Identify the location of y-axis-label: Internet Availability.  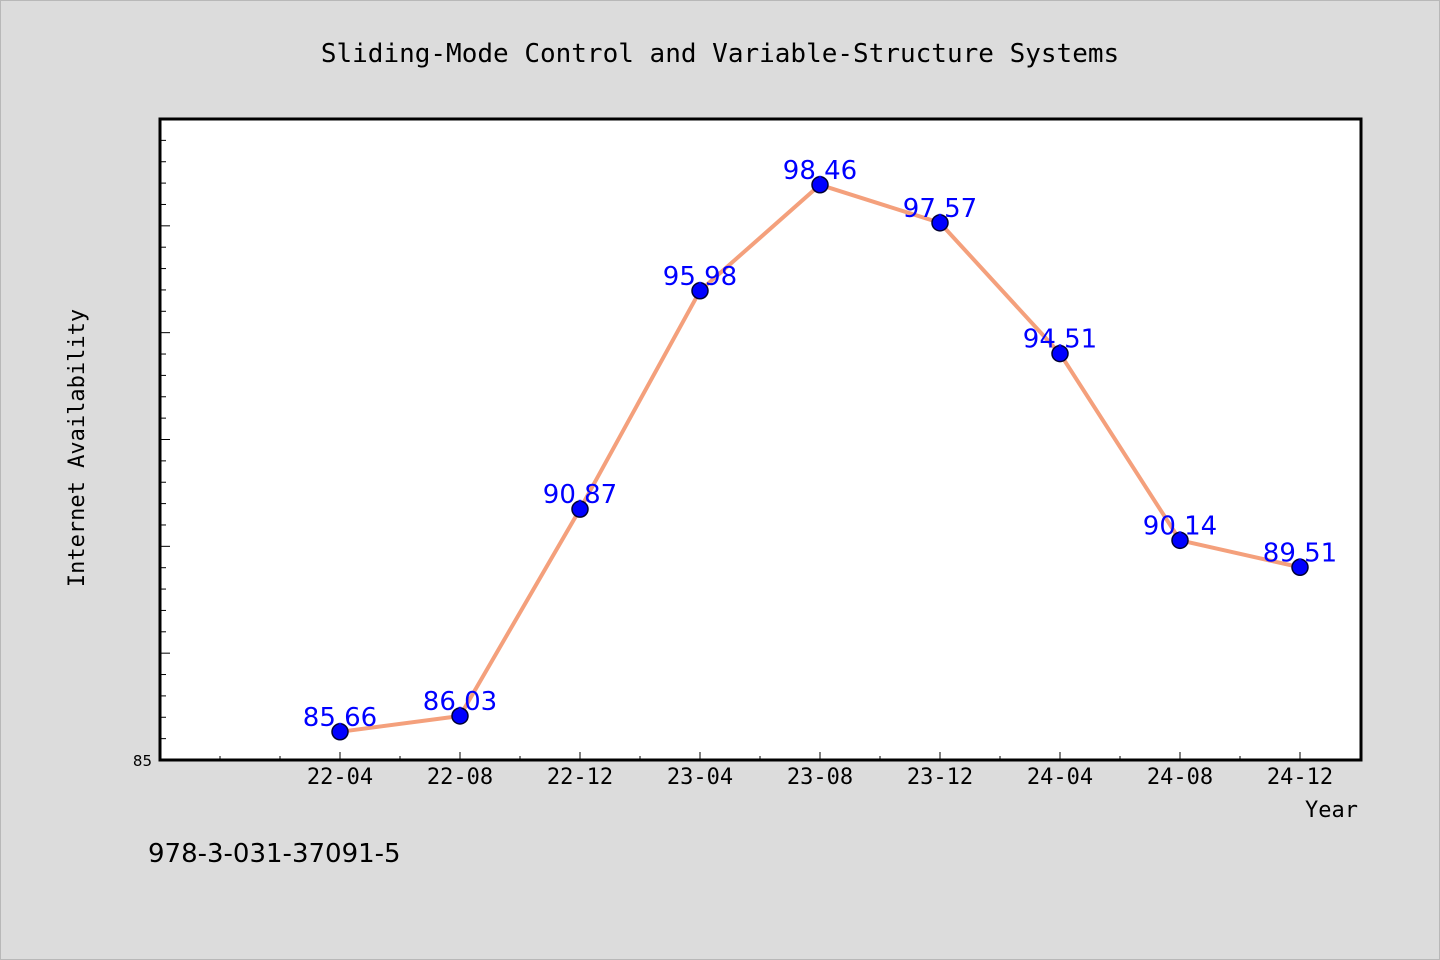
(77, 448).